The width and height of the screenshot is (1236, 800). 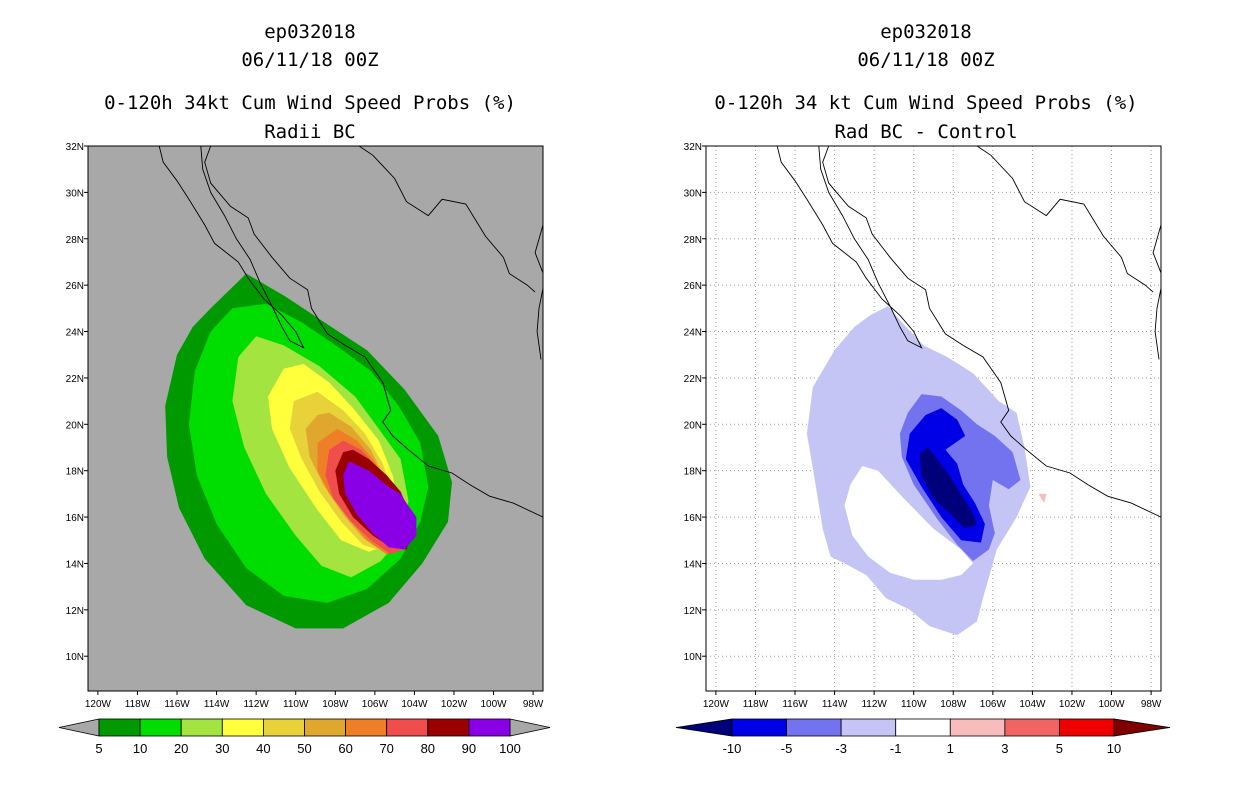 What do you see at coordinates (693, 286) in the screenshot?
I see `right-y-tick-label: 26N` at bounding box center [693, 286].